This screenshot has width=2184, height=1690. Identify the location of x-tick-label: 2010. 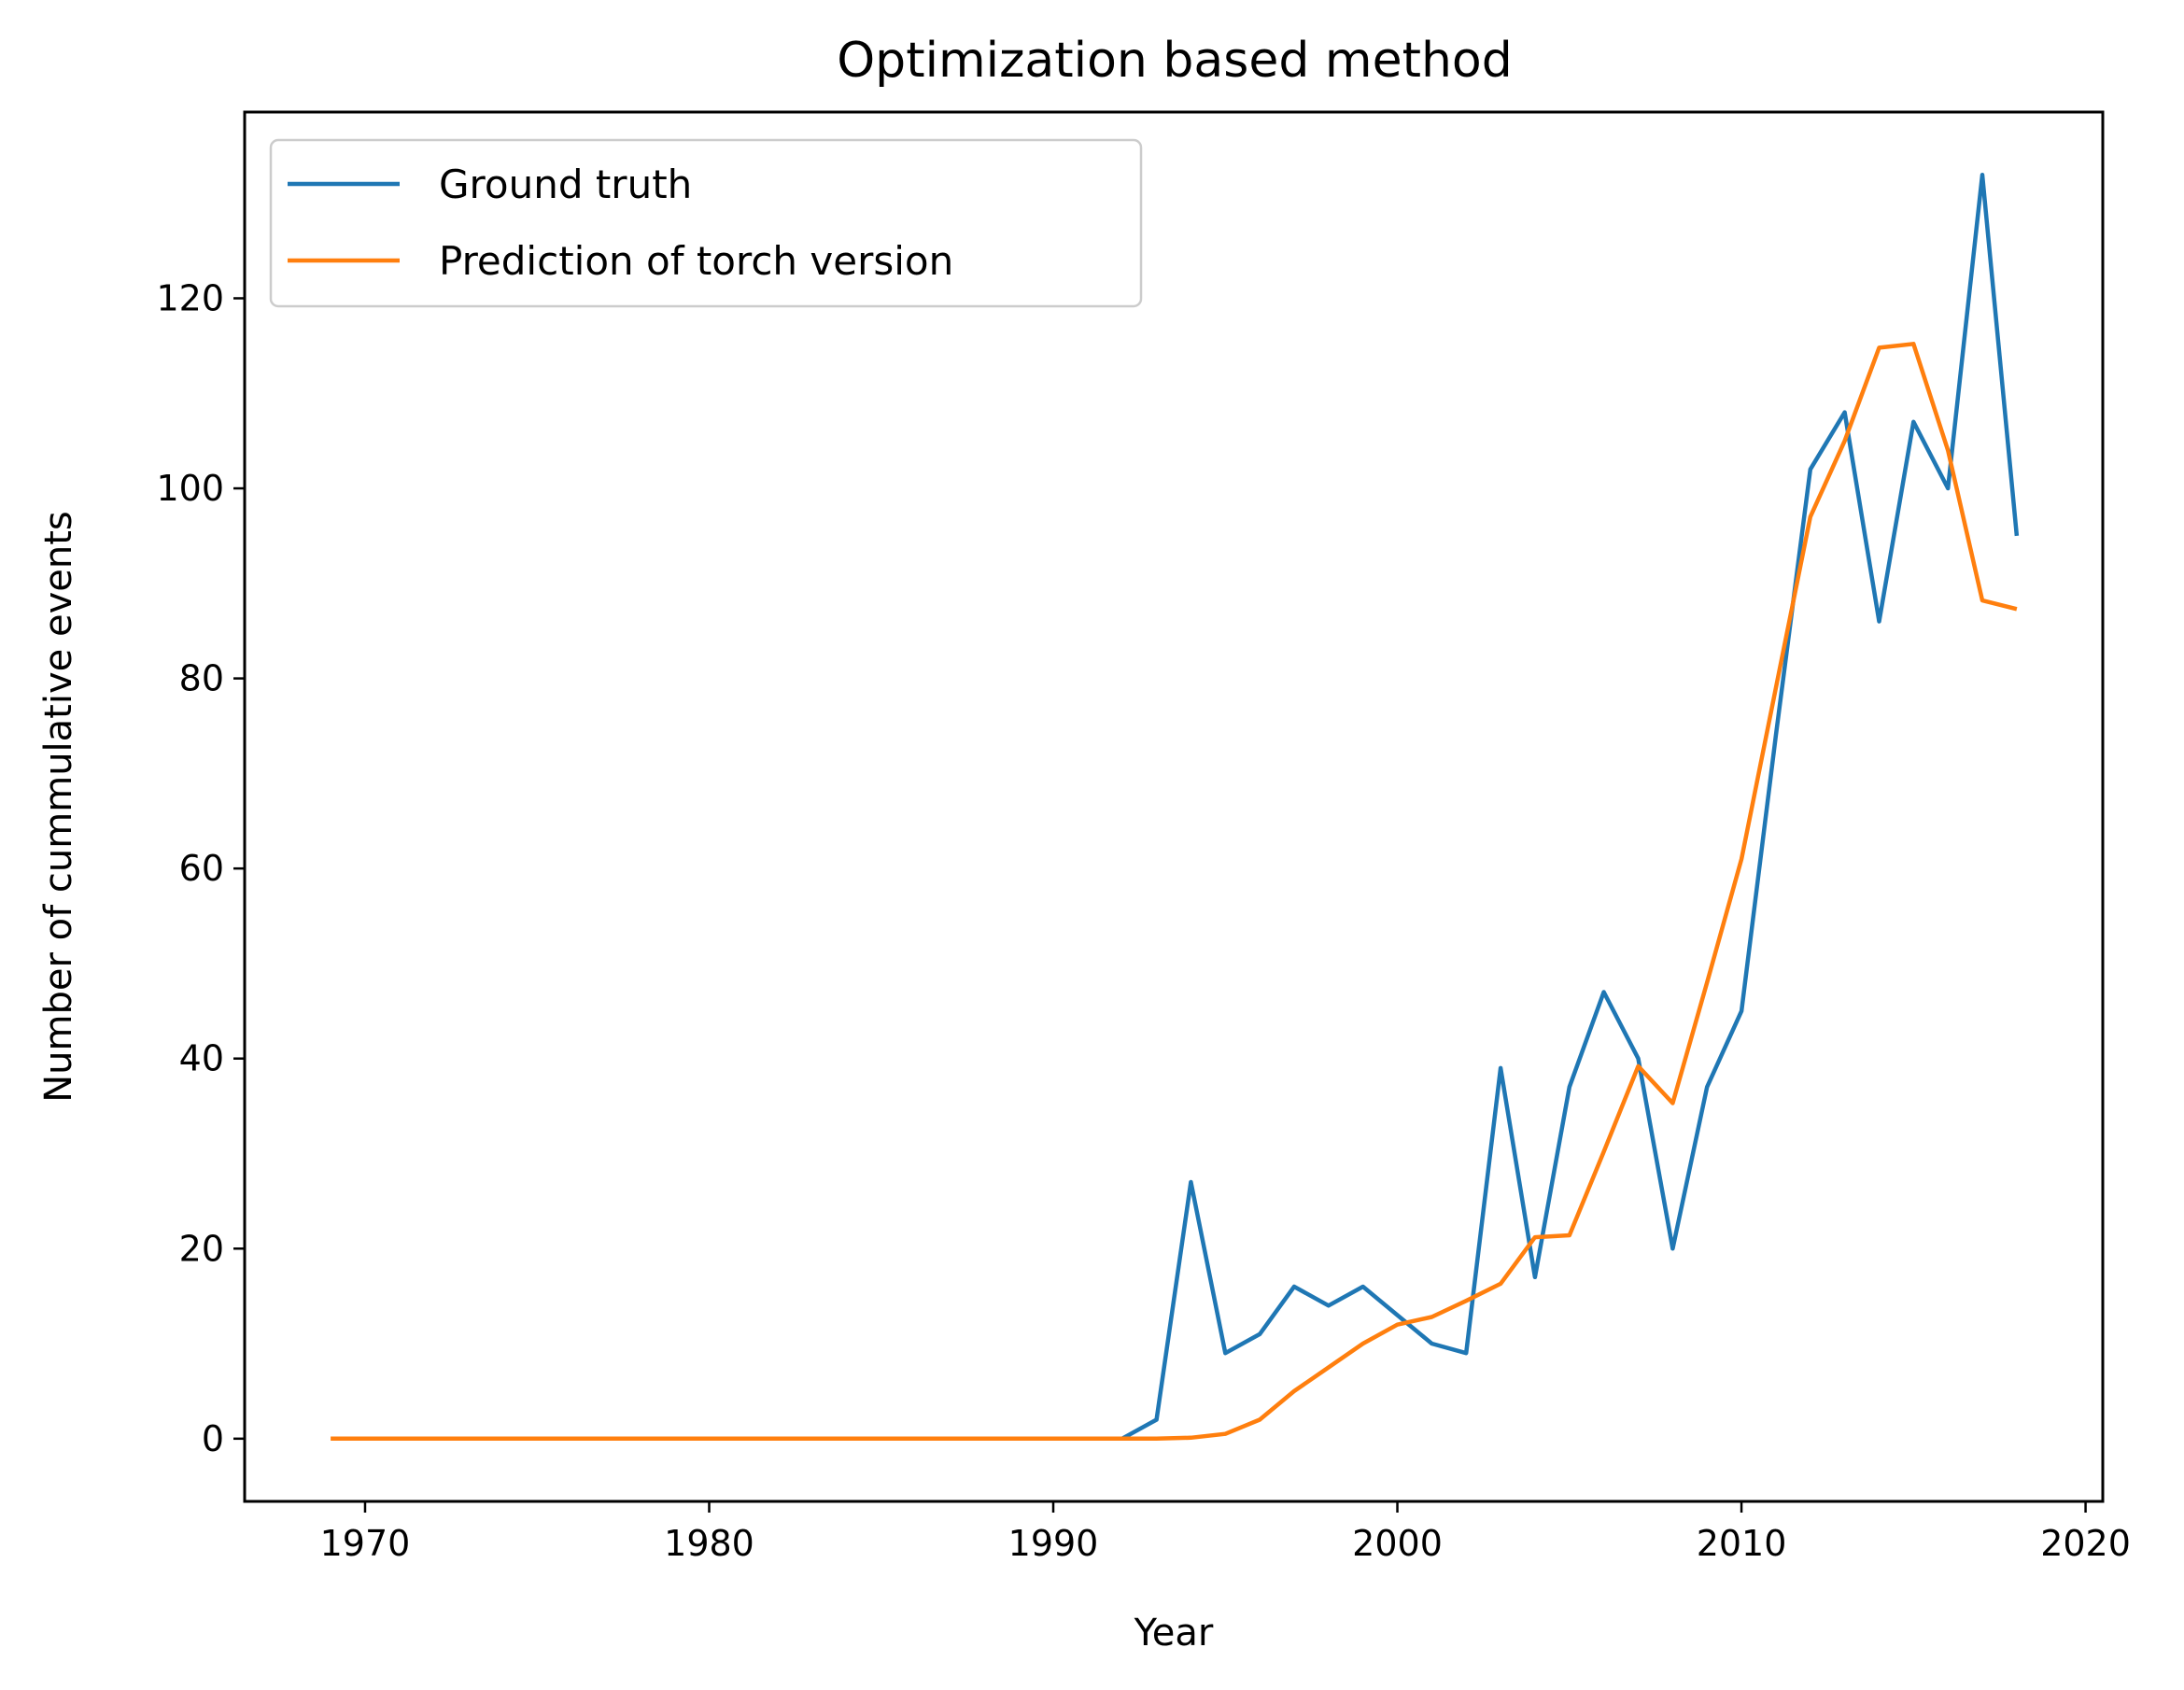
(1742, 1543).